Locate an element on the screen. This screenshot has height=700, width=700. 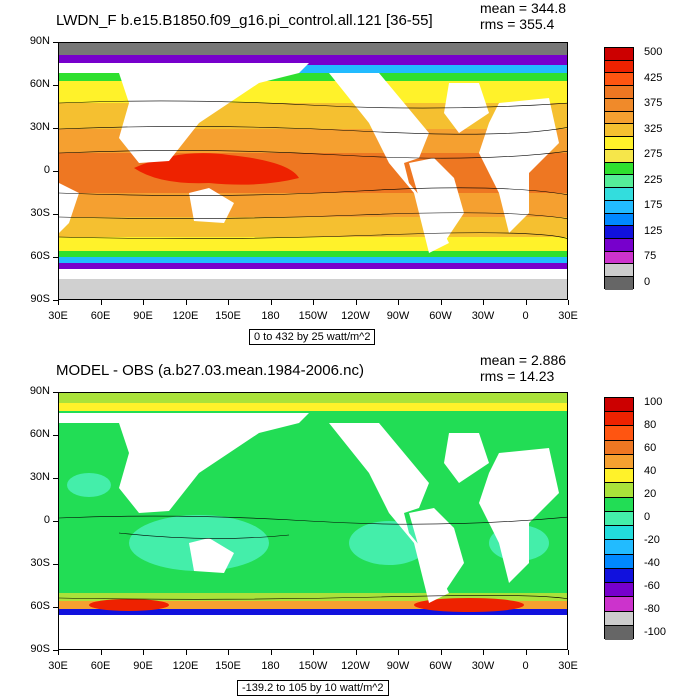
panel-title: MODEL - OBS (a.b27.03.mean.1984-2006.nc) is located at coordinates (210, 370).